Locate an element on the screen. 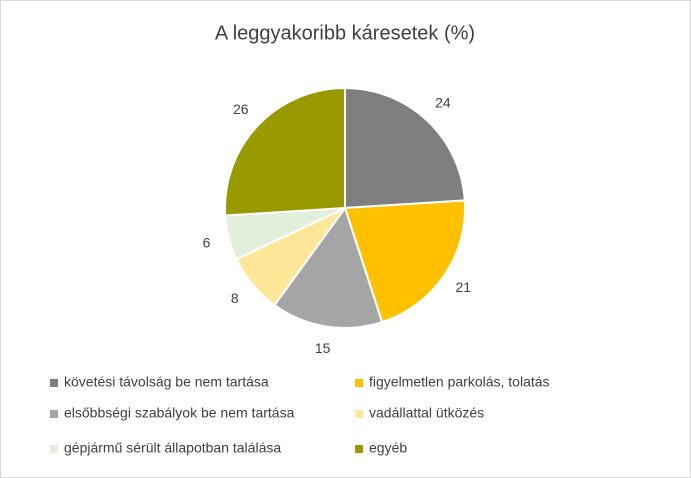 The image size is (691, 478). data-label: 21 is located at coordinates (463, 287).